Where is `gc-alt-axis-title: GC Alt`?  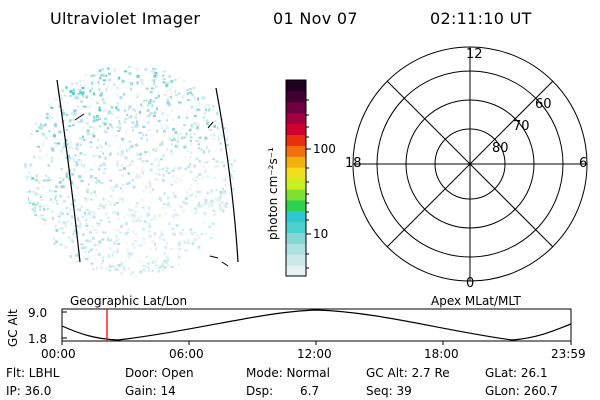 gc-alt-axis-title: GC Alt is located at coordinates (13, 328).